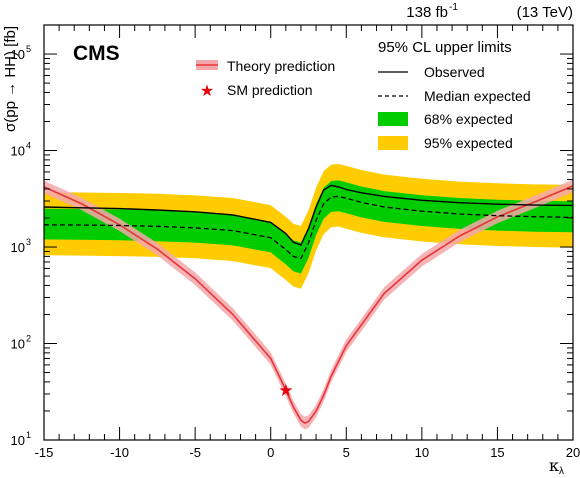 The height and width of the screenshot is (478, 580). What do you see at coordinates (28, 49) in the screenshot?
I see `y-tick-exponent: 5` at bounding box center [28, 49].